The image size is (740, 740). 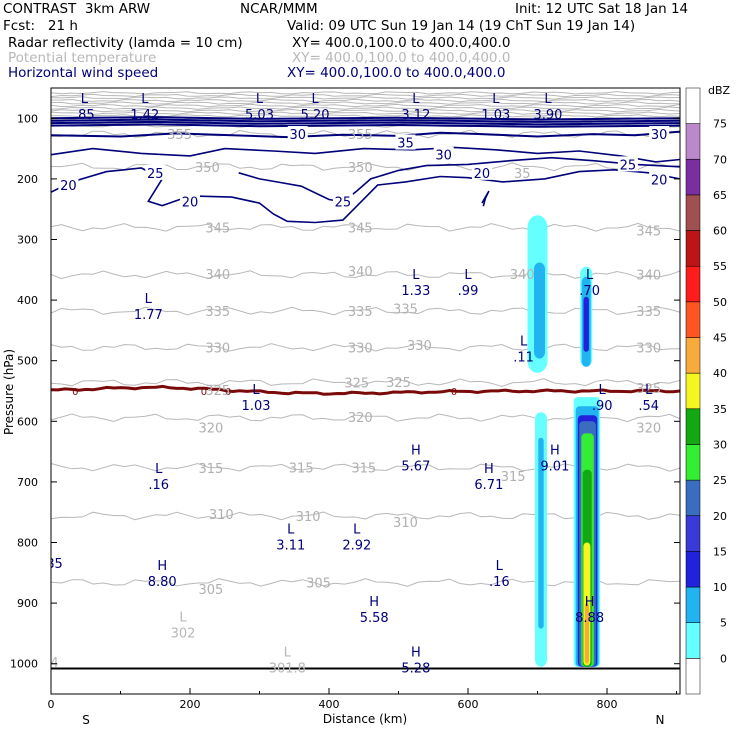 I want to click on wind-label: 35, so click(x=405, y=144).